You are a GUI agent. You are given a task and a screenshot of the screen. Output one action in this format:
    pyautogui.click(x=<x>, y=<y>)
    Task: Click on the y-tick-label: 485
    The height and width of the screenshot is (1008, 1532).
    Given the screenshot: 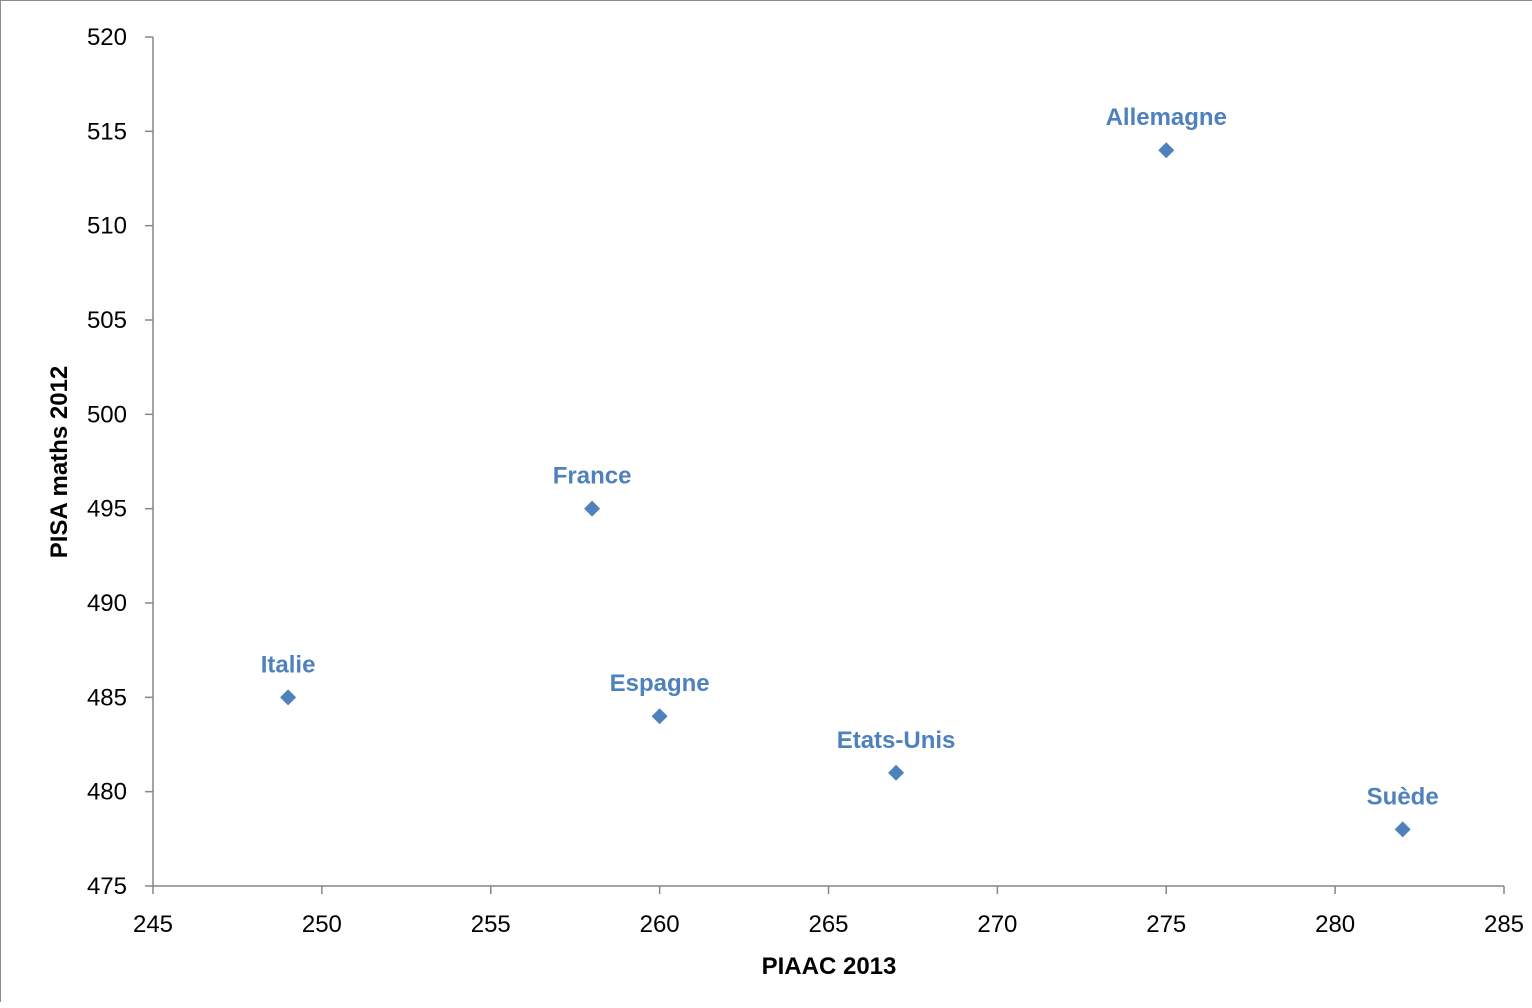 What is the action you would take?
    pyautogui.click(x=107, y=697)
    